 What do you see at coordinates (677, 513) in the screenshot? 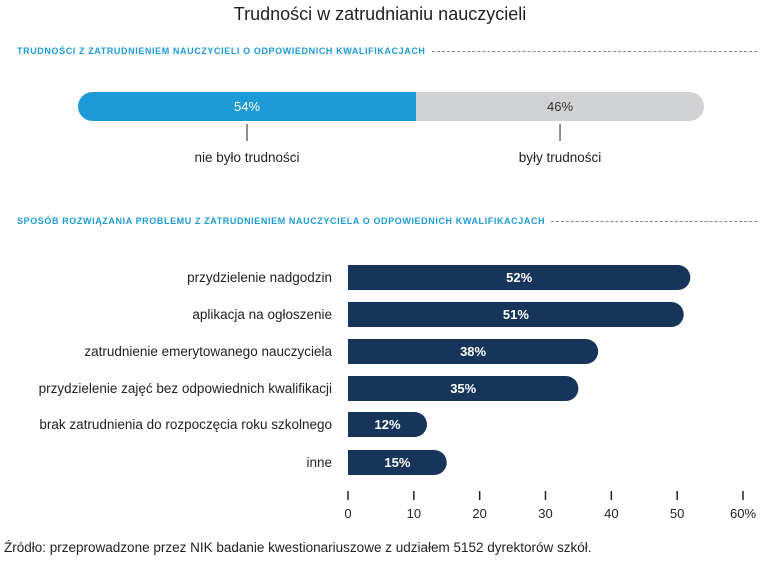
I see `x-tick-label: 50` at bounding box center [677, 513].